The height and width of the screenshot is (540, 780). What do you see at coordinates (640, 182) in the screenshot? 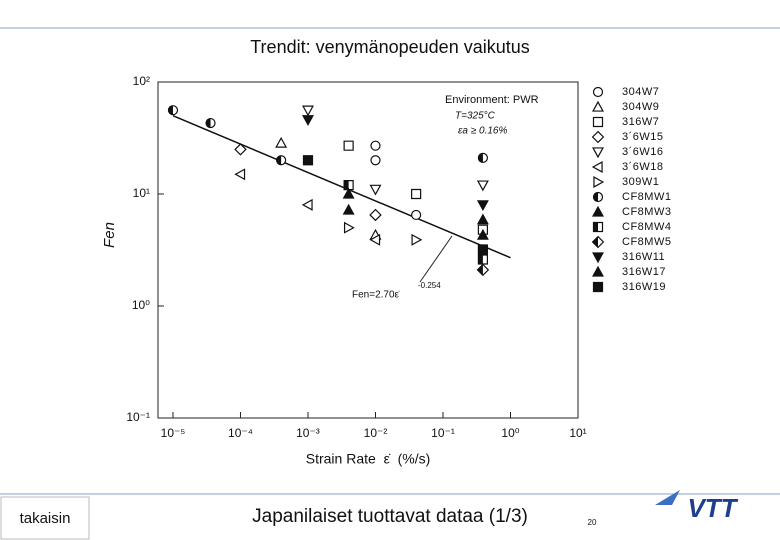
I see `legend-label: 309W1` at bounding box center [640, 182].